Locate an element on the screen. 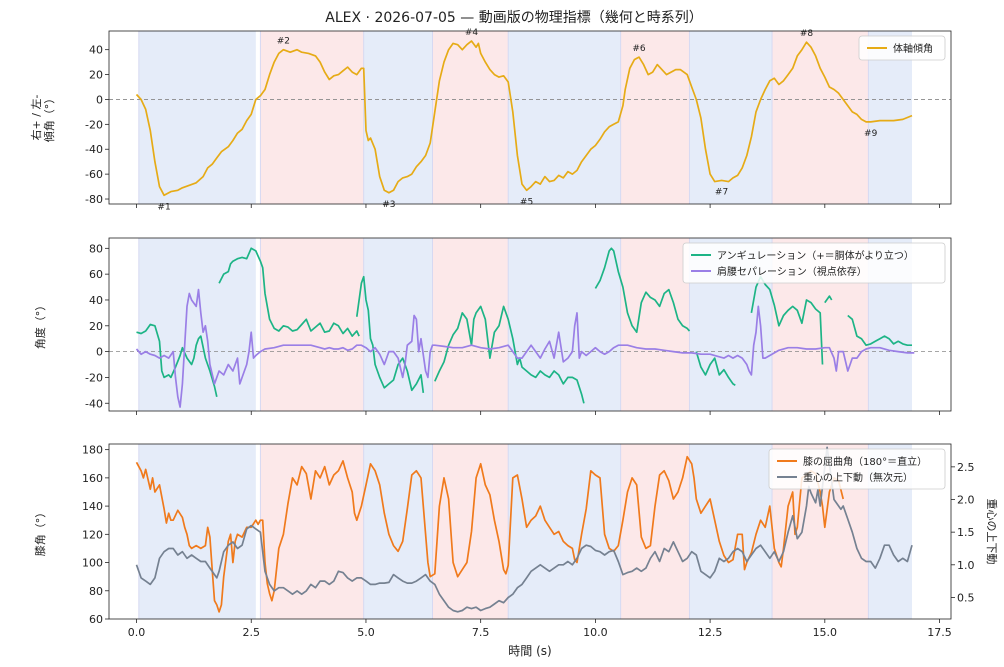 The width and height of the screenshot is (1004, 667). legend: アンギュレーション（+＝胴体がより立つ） 肩腰セパレーション（視点依存） is located at coordinates (814, 263).